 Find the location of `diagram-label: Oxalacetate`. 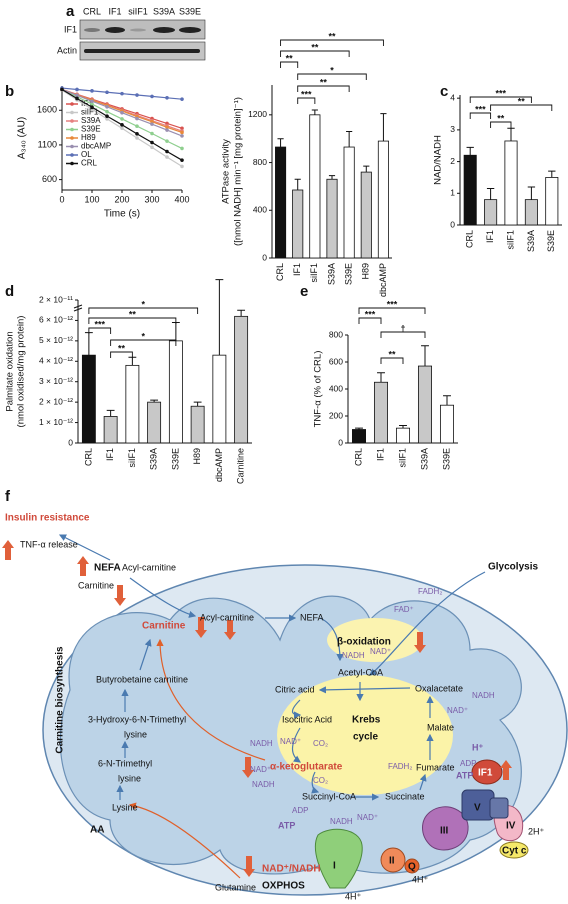

diagram-label: Oxalacetate is located at coordinates (439, 688).